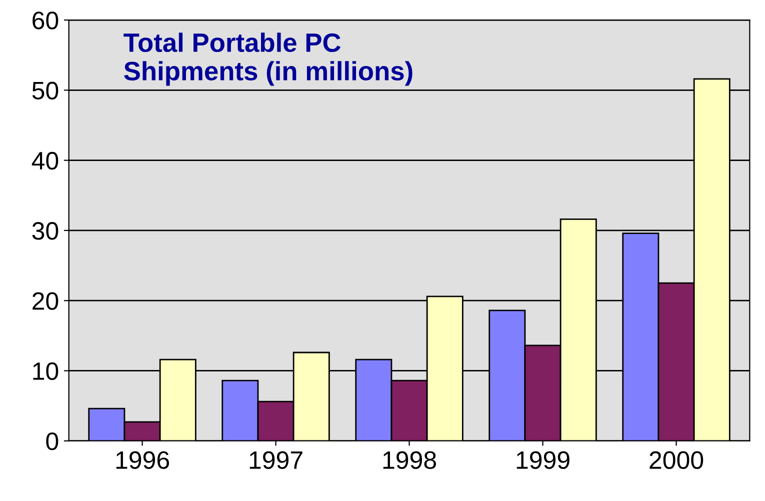  What do you see at coordinates (45, 301) in the screenshot?
I see `y-tick-label: 20` at bounding box center [45, 301].